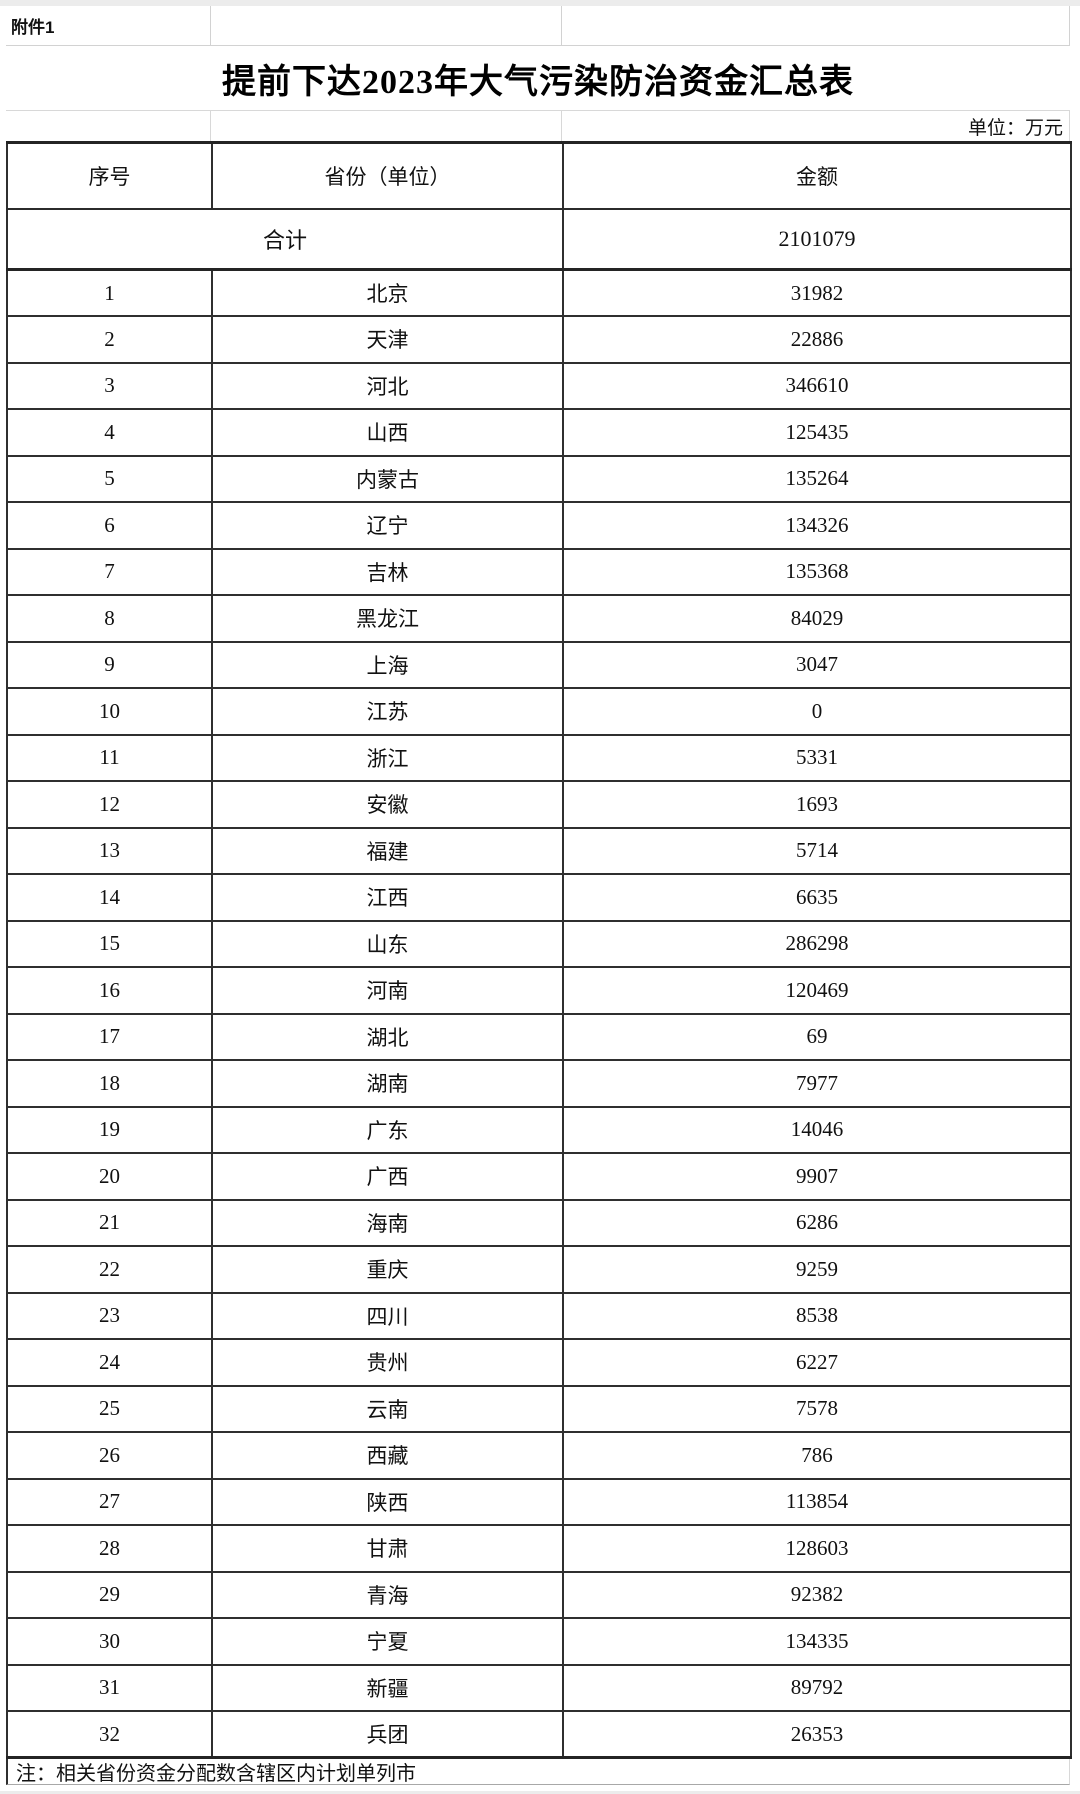 This screenshot has height=1794, width=1080. What do you see at coordinates (817, 1548) in the screenshot?
I see `row-amount: 128603` at bounding box center [817, 1548].